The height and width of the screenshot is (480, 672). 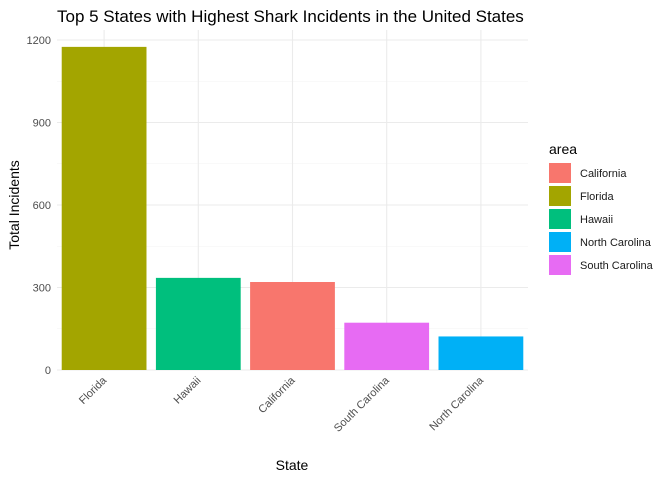 I want to click on bar-south-carolina, so click(x=387, y=346).